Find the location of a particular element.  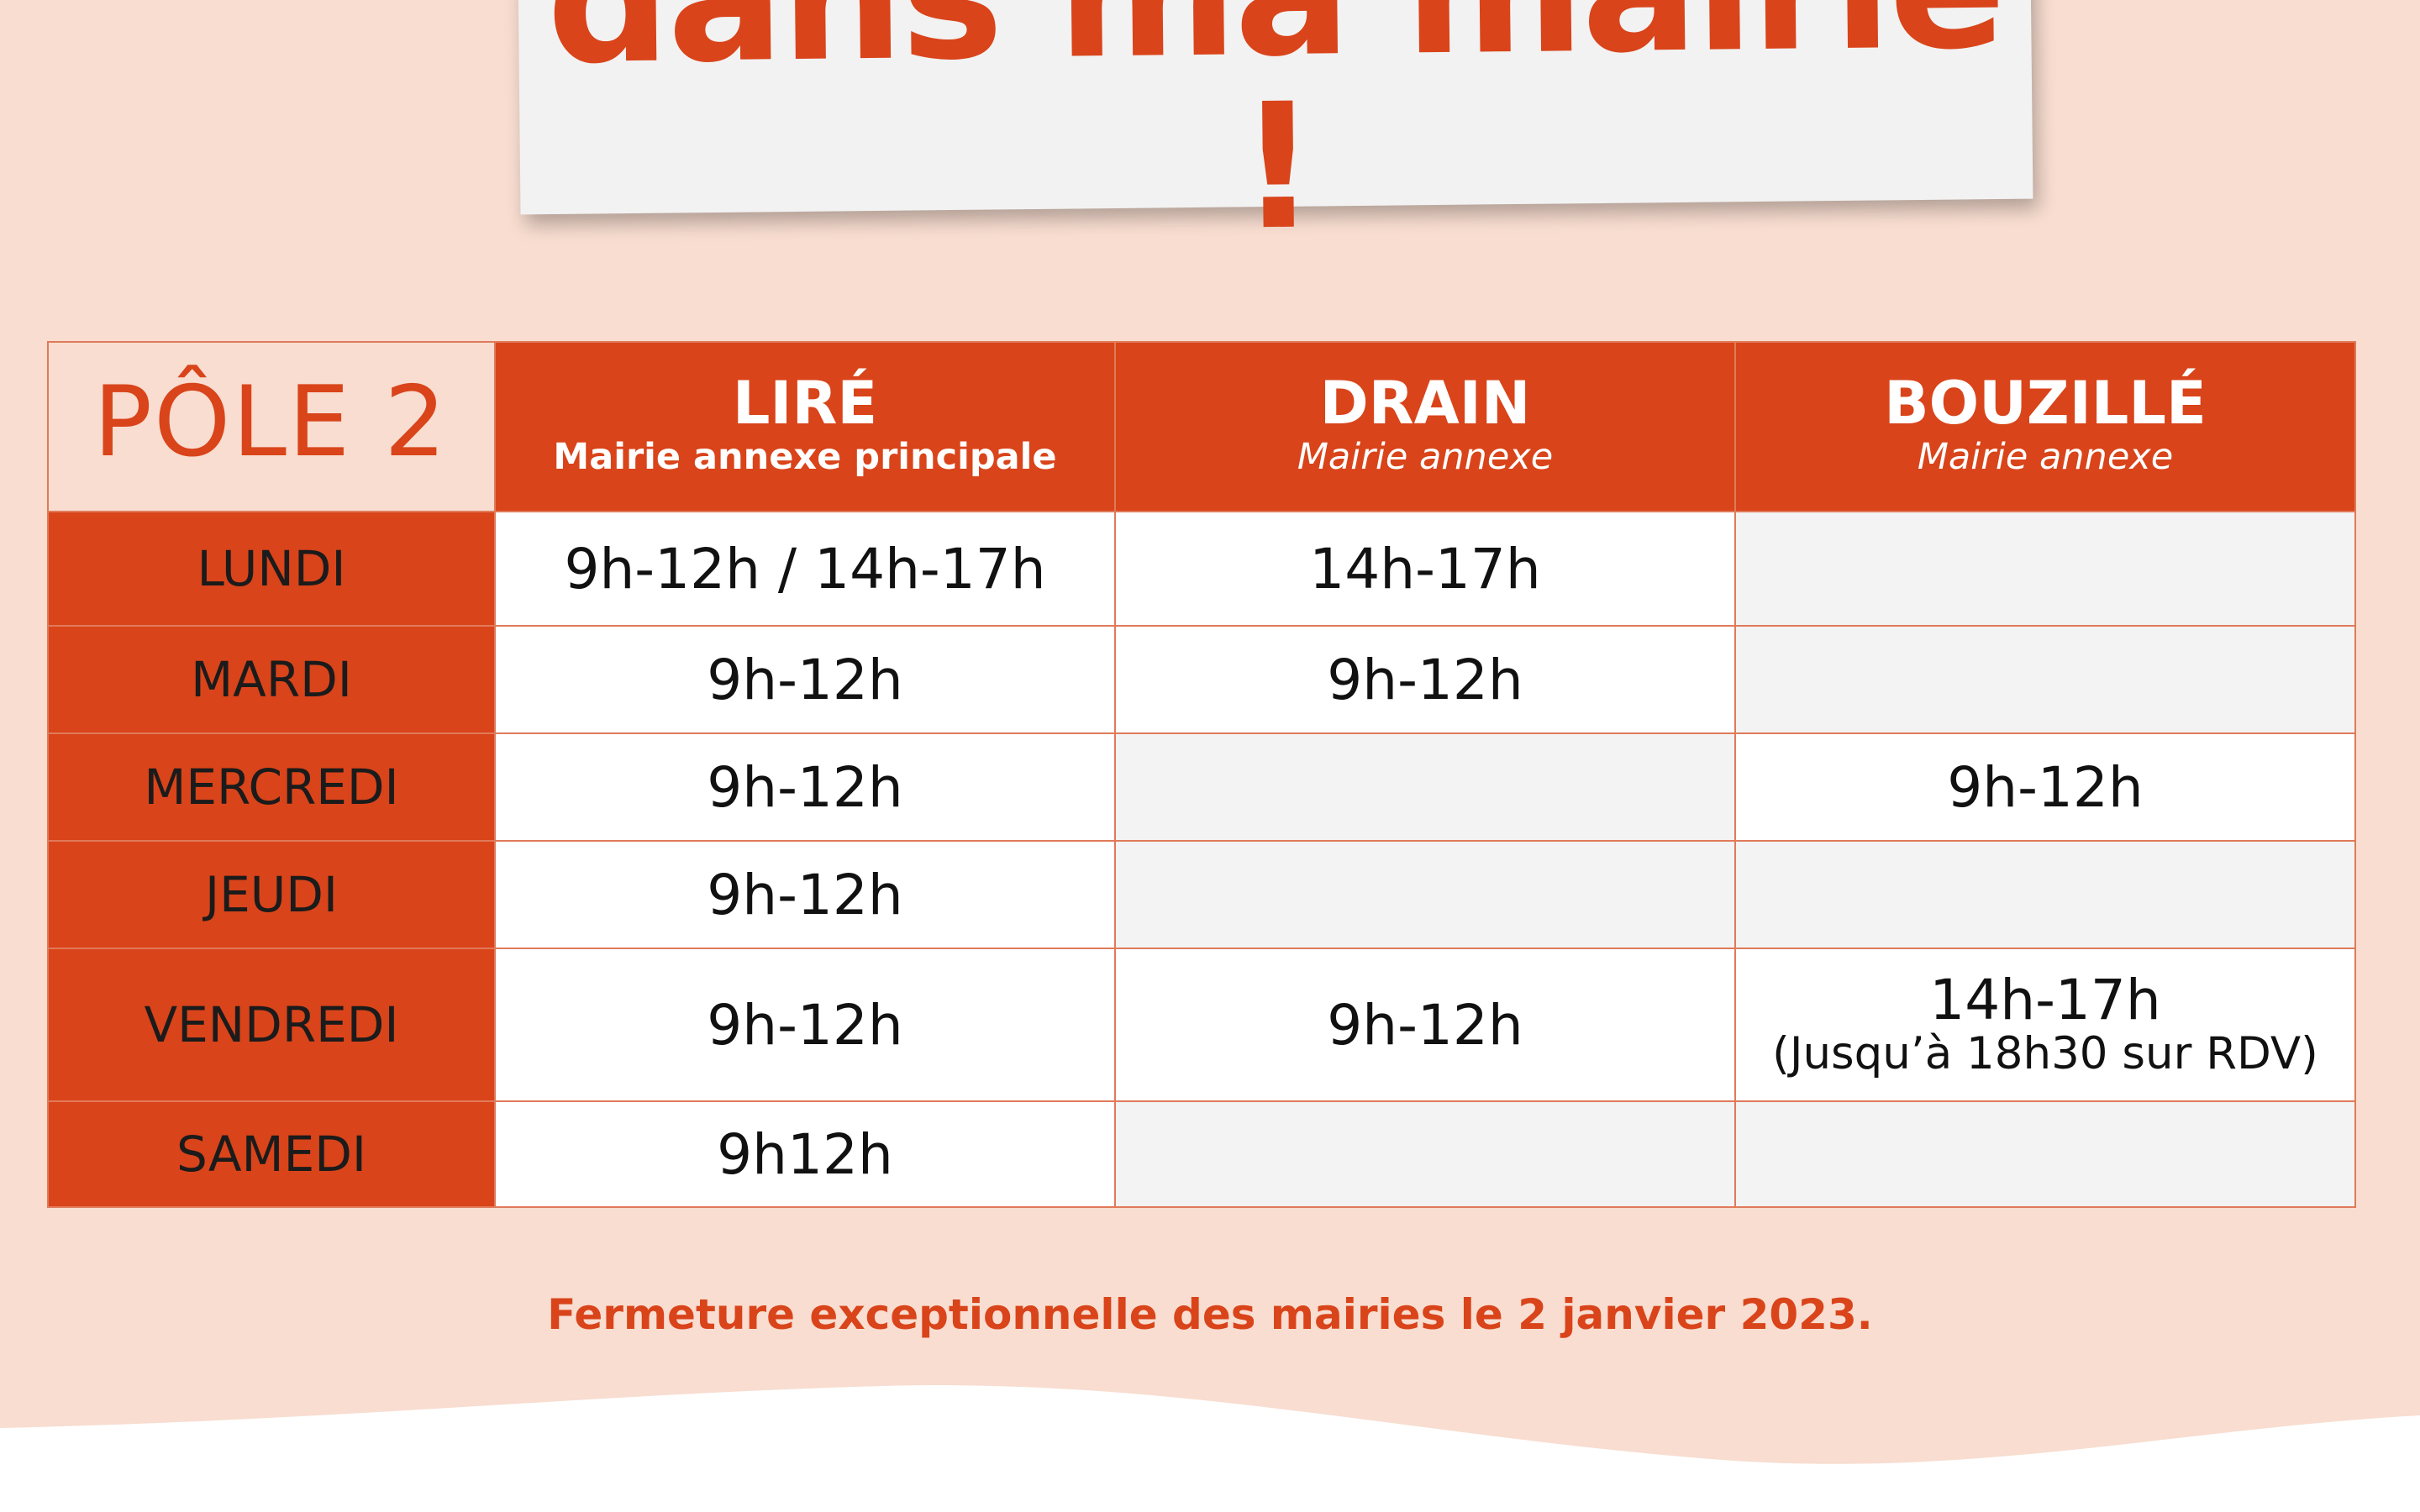

page-title: dans ma mairie ! is located at coordinates (1275, 130).